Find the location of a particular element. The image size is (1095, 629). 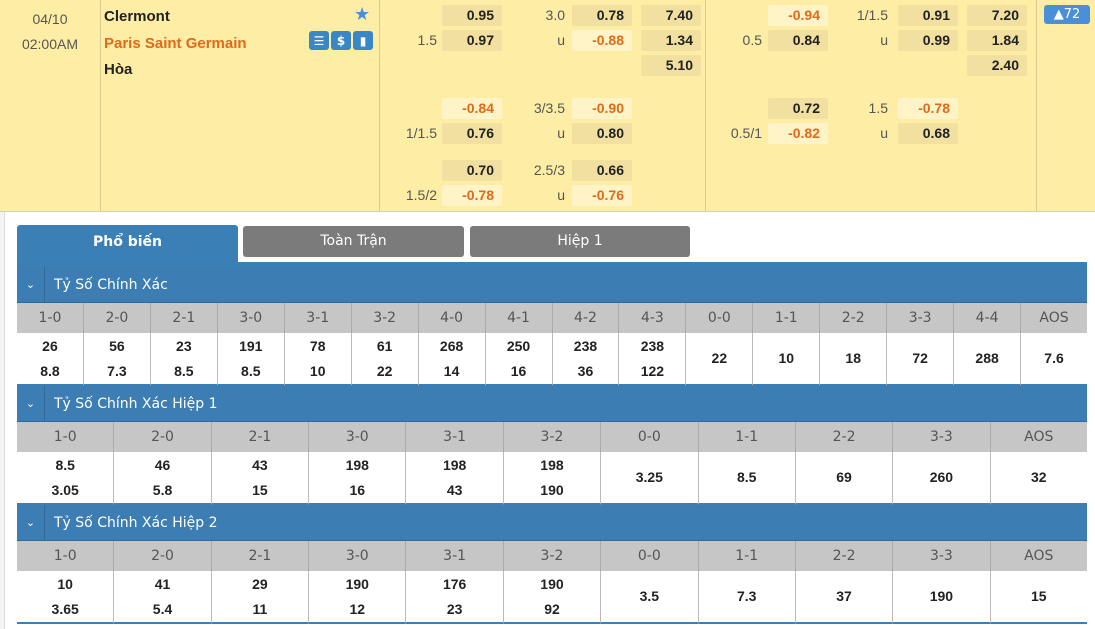

away-team: Paris Saint Germain is located at coordinates (175, 43).